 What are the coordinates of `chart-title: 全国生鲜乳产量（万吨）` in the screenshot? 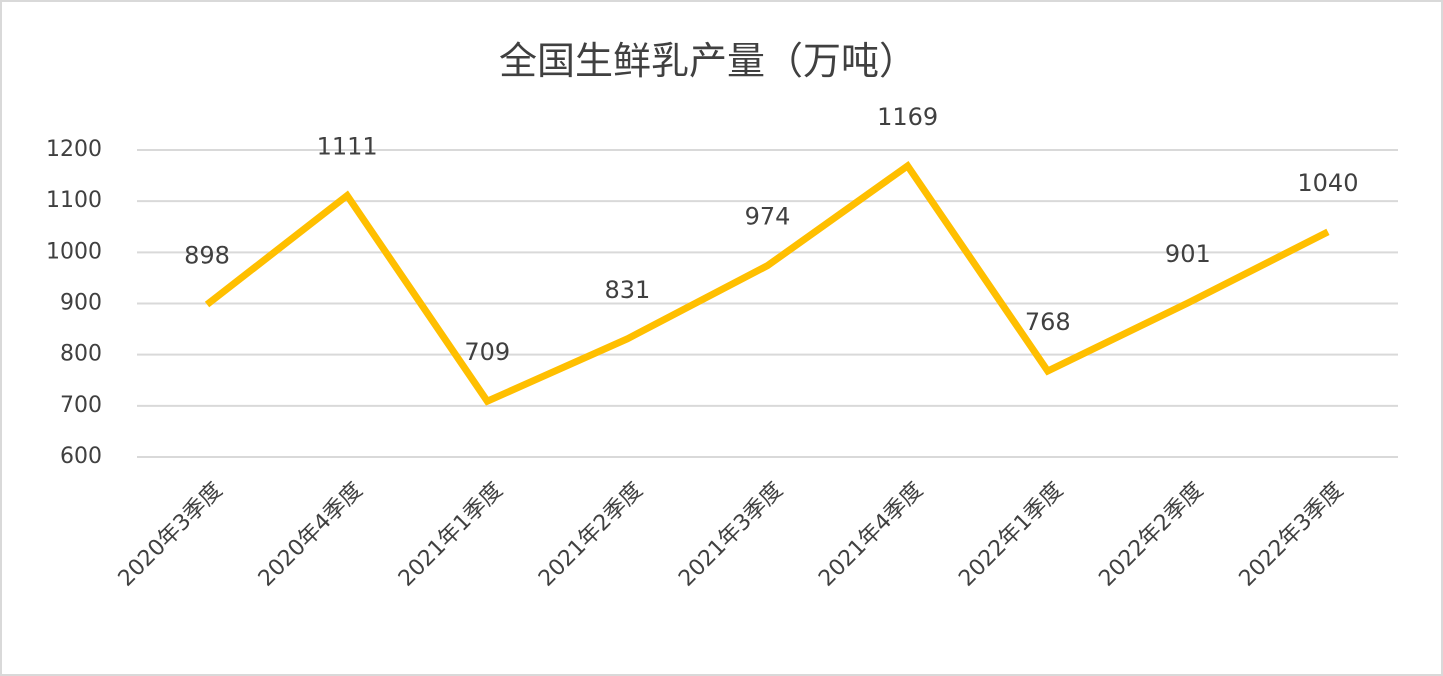 It's located at (708, 61).